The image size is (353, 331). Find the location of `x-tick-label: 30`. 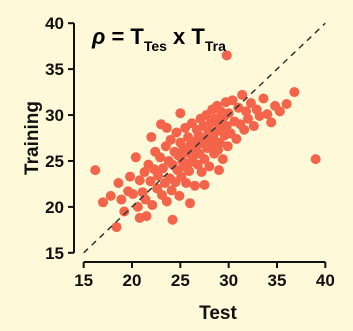

x-tick-label: 30 is located at coordinates (228, 280).